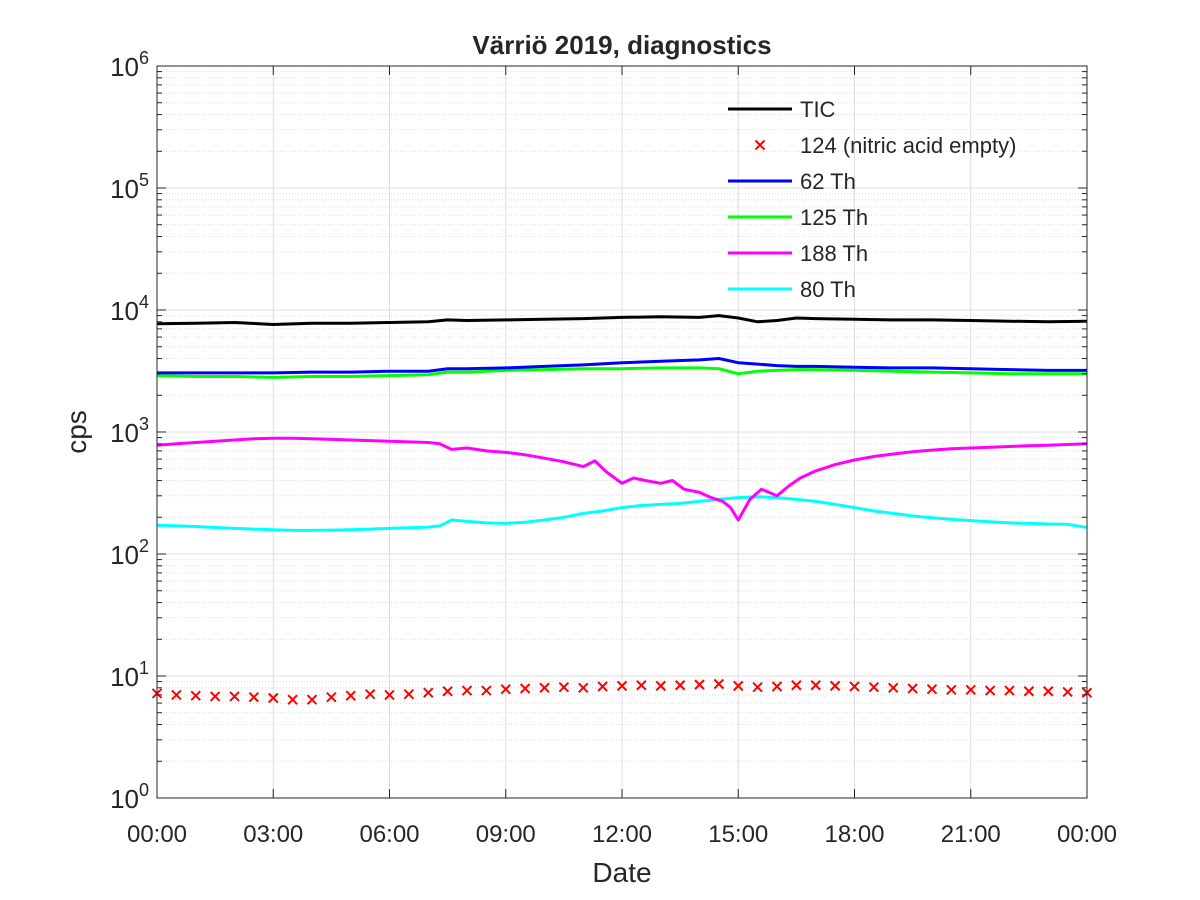 This screenshot has height=900, width=1200. I want to click on x-tick-label: 09:00, so click(506, 834).